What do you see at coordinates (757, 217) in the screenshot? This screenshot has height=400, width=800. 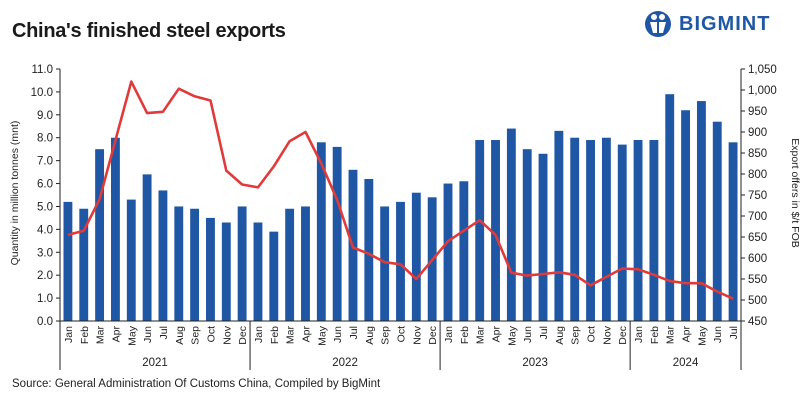 I see `y2-tick-label: 700` at bounding box center [757, 217].